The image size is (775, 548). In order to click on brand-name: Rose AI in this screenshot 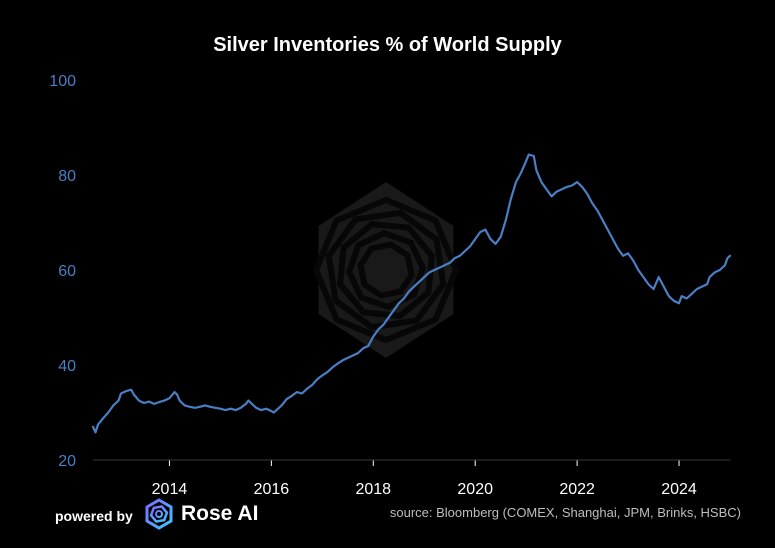, I will do `click(220, 513)`.